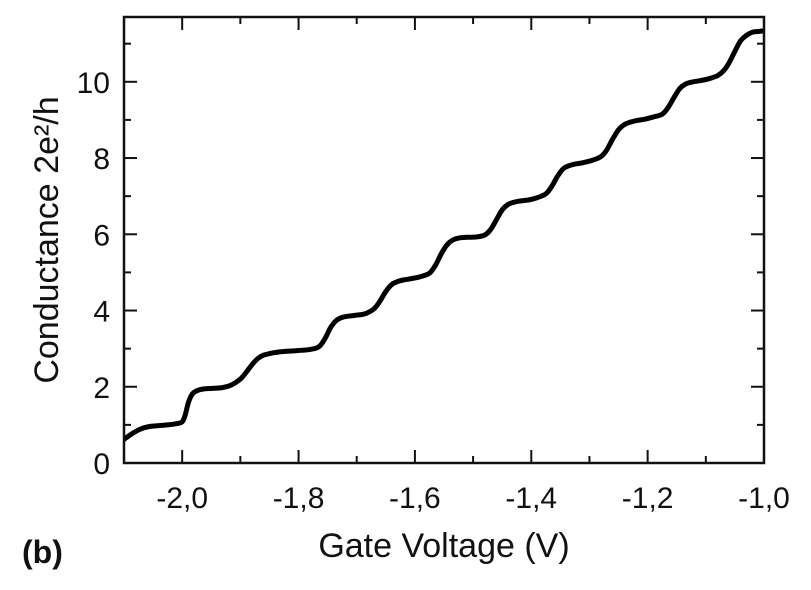 The height and width of the screenshot is (590, 811). Describe the element at coordinates (93, 83) in the screenshot. I see `y-tick-label: 10` at that location.